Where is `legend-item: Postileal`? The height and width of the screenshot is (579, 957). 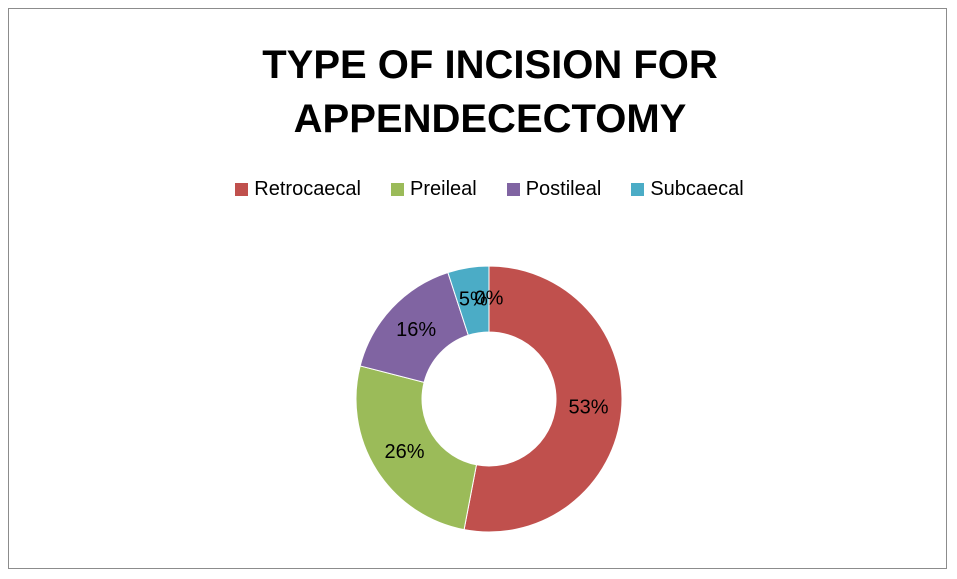 legend-item: Postileal is located at coordinates (554, 189).